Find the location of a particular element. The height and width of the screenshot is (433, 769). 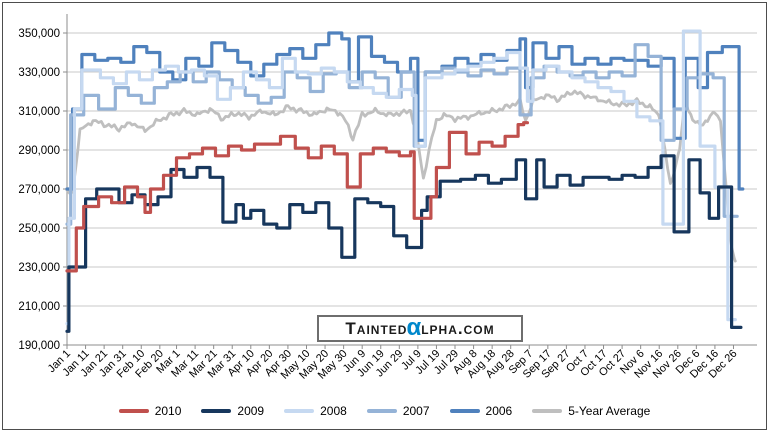

watermark: Tainted α lpha.com is located at coordinates (420, 328).